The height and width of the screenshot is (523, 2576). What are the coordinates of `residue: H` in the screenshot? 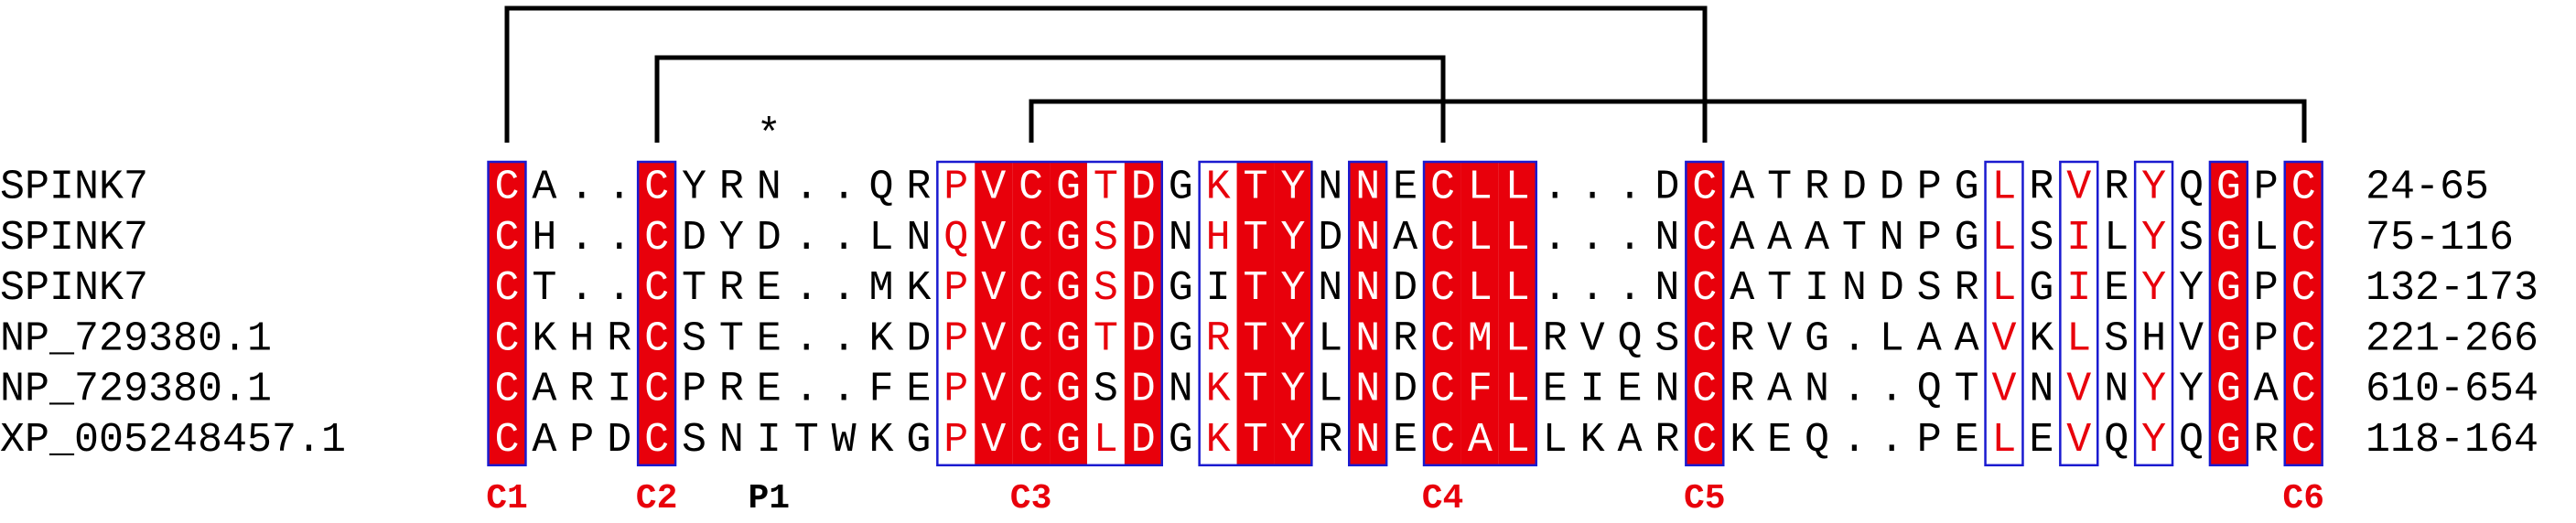 It's located at (2153, 339).